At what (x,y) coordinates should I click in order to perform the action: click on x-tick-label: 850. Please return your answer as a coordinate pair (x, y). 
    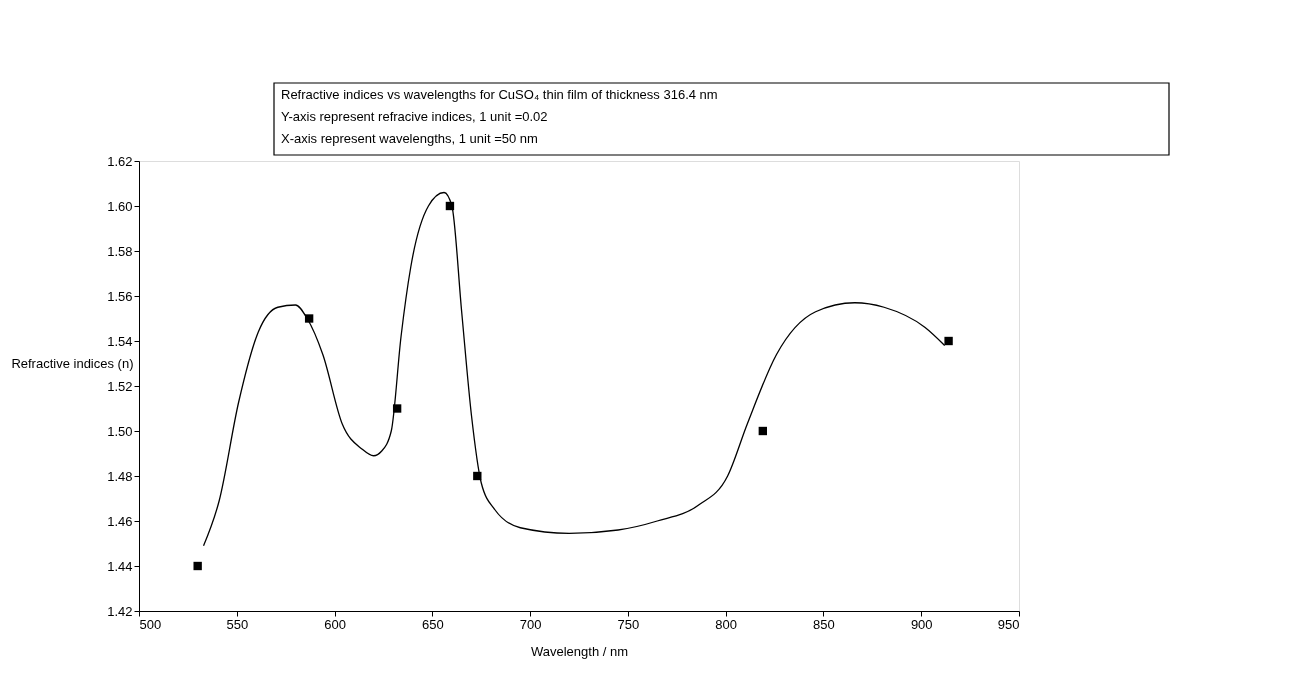
    Looking at the image, I should click on (824, 624).